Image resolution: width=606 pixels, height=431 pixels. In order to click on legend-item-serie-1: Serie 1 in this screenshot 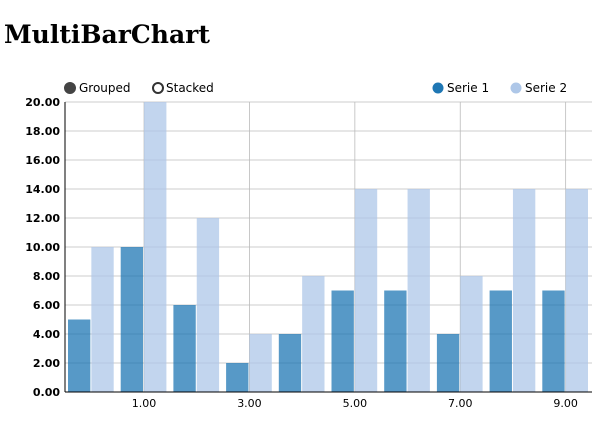, I will do `click(461, 88)`.